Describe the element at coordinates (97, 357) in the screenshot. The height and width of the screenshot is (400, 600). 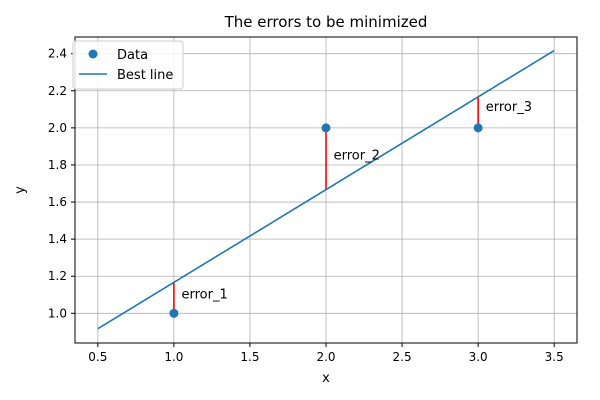
I see `x-tick-label: 0.5` at that location.